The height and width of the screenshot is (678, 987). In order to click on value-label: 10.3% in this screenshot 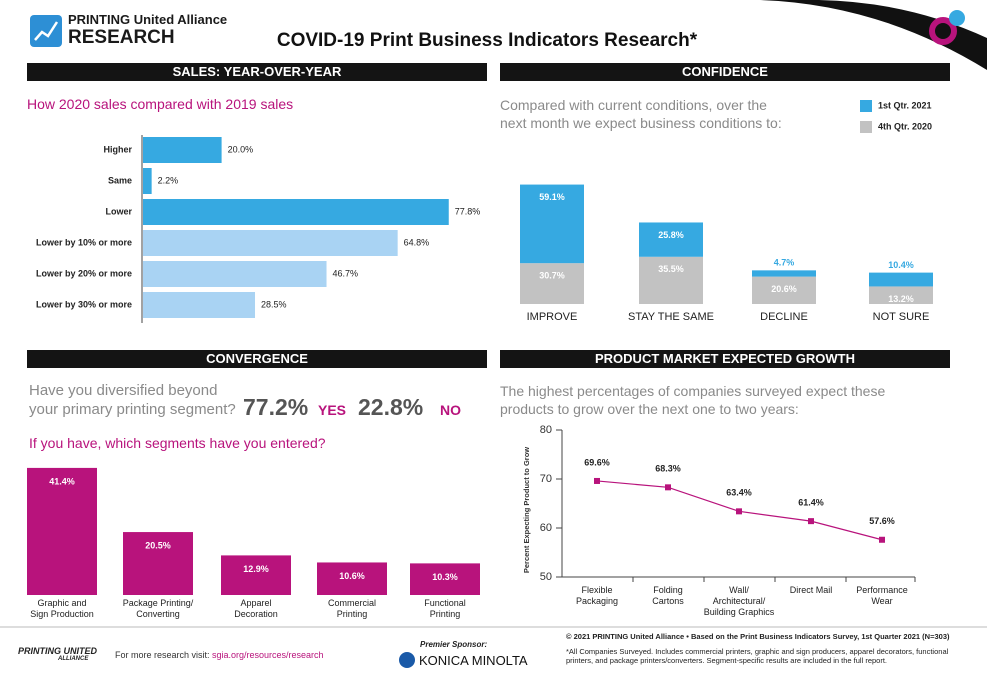, I will do `click(445, 577)`.